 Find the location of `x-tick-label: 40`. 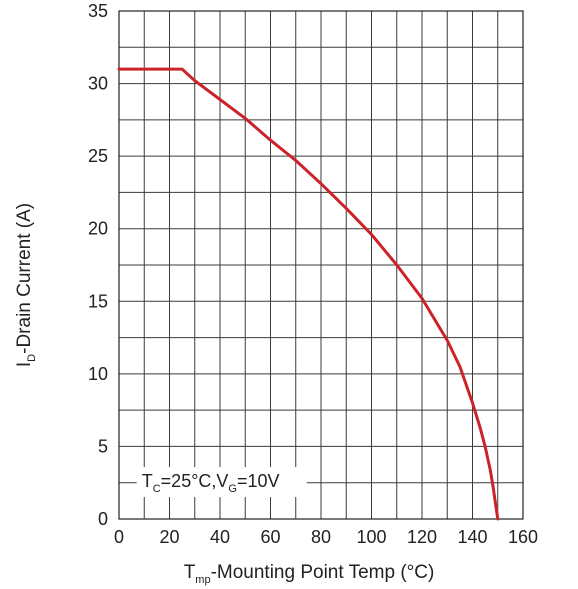

x-tick-label: 40 is located at coordinates (220, 537).